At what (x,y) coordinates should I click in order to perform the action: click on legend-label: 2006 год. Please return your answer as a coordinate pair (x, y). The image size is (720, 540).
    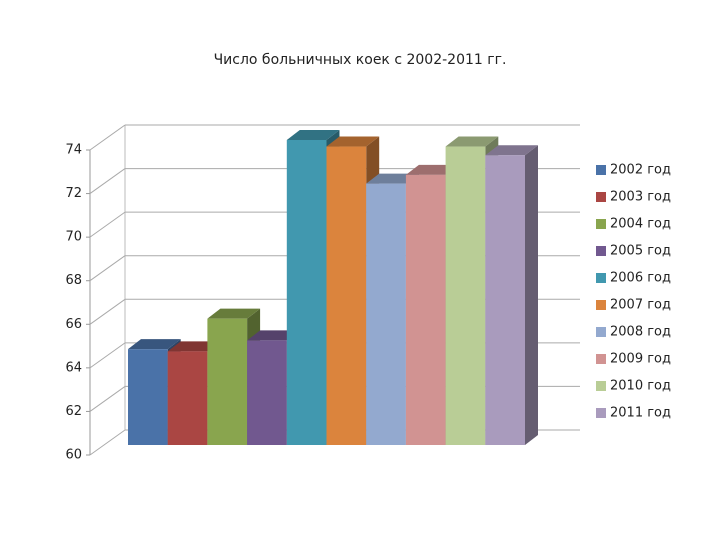
    Looking at the image, I should click on (640, 278).